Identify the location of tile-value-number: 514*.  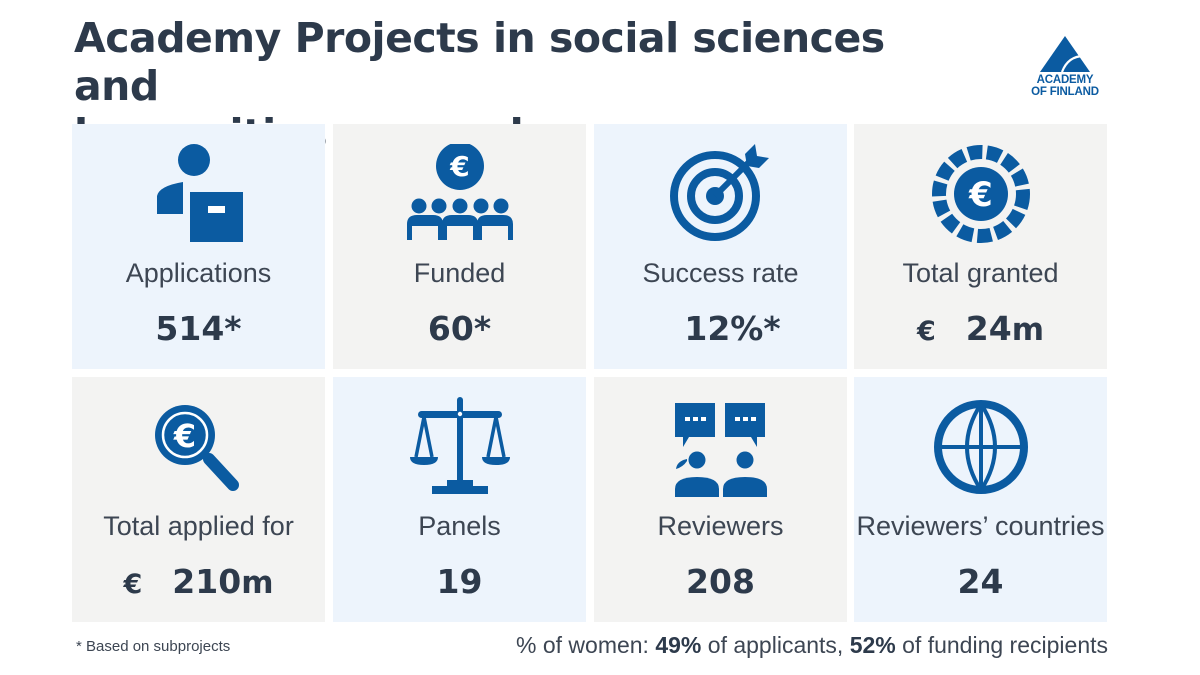
(198, 328).